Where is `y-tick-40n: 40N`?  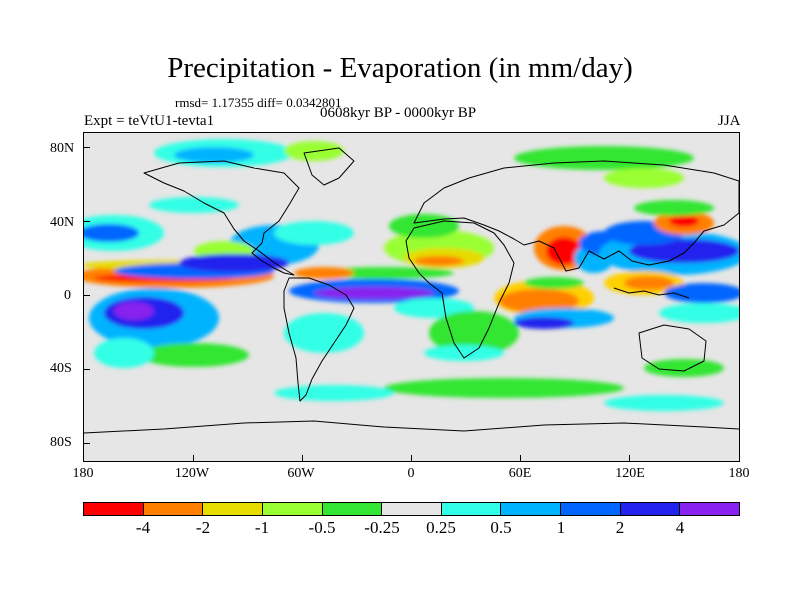 y-tick-40n: 40N is located at coordinates (62, 222).